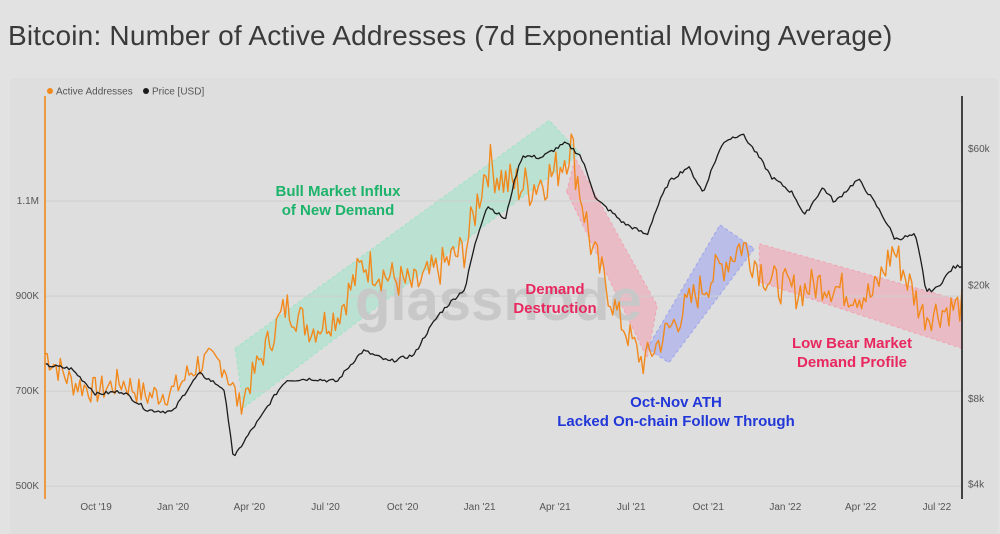  I want to click on y-right-tick-label: $60k, so click(979, 149).